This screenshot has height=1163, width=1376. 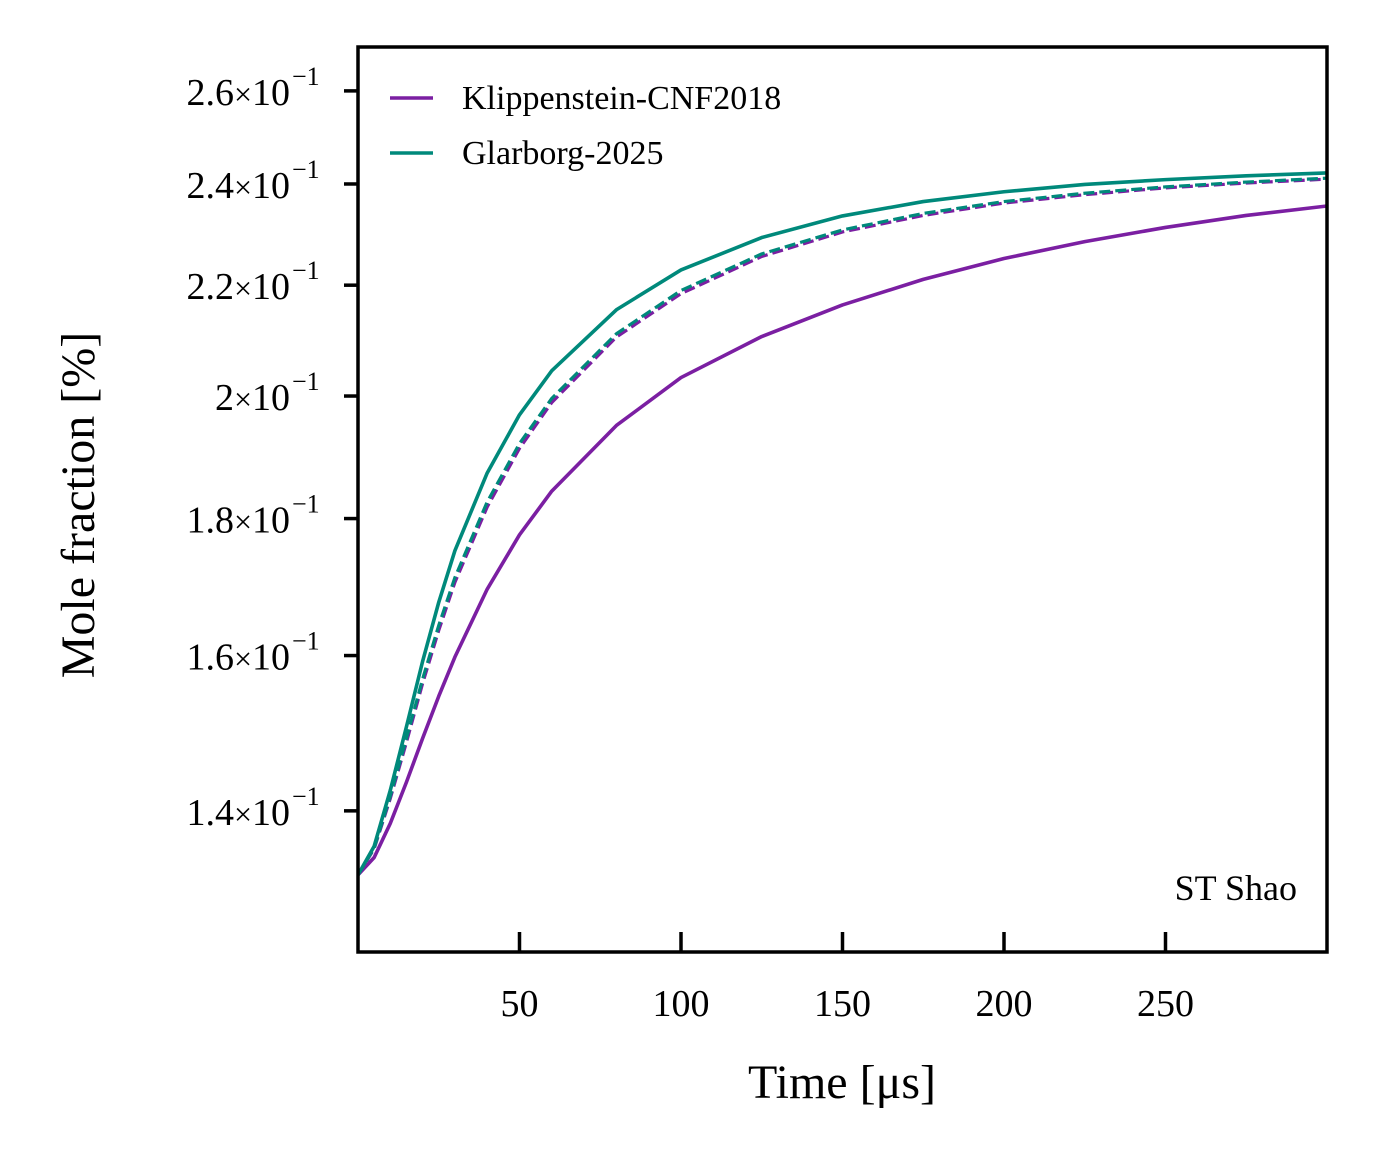 What do you see at coordinates (847, 978) in the screenshot?
I see `x-axis: 50 100 150 200 250` at bounding box center [847, 978].